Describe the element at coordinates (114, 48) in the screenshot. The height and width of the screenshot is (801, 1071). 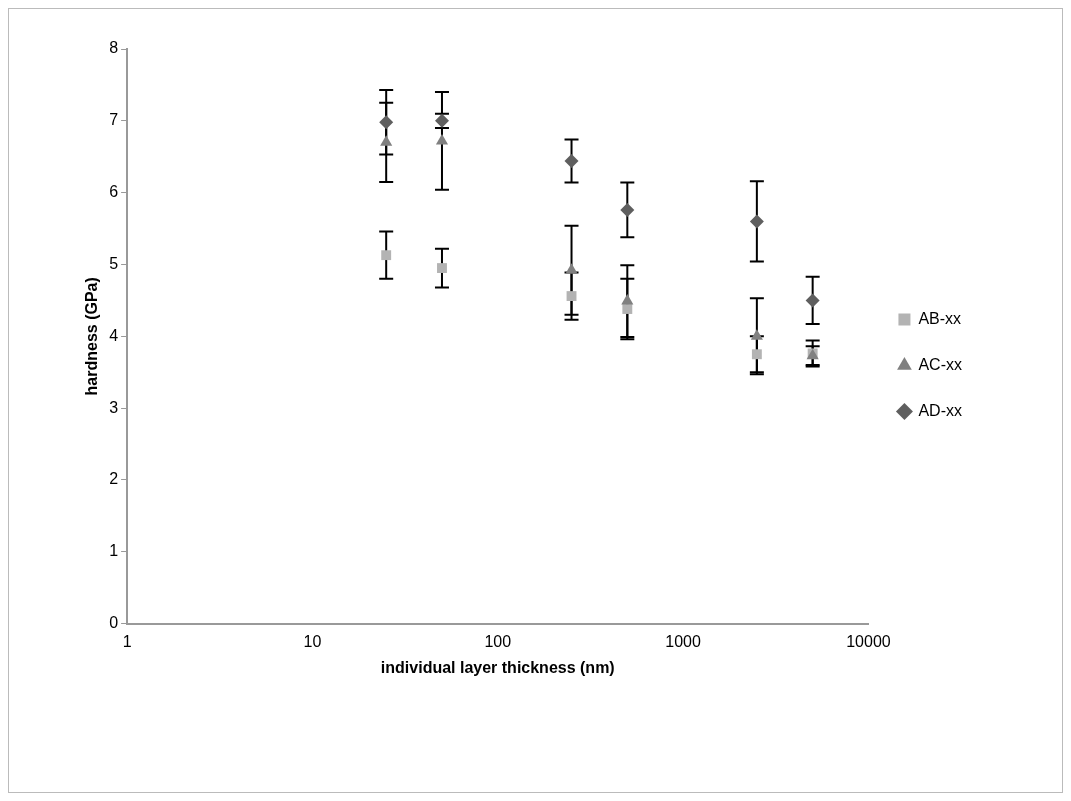
I see `y-tick-label: 8` at that location.